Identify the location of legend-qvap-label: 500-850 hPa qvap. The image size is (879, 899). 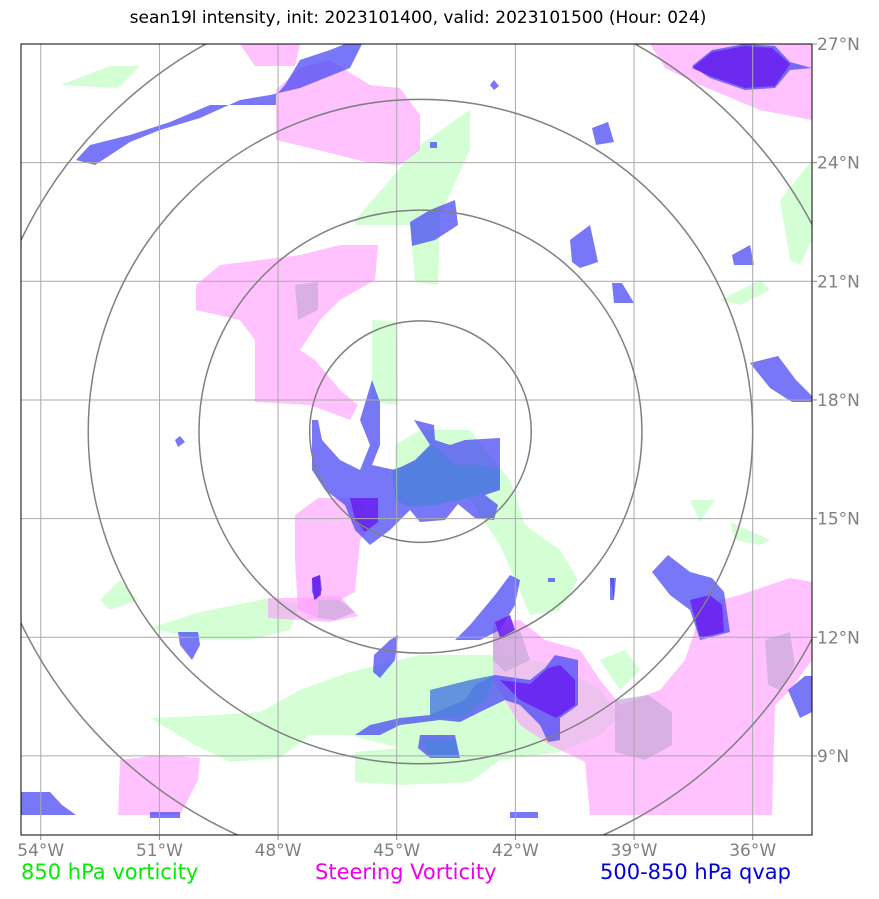
(695, 872).